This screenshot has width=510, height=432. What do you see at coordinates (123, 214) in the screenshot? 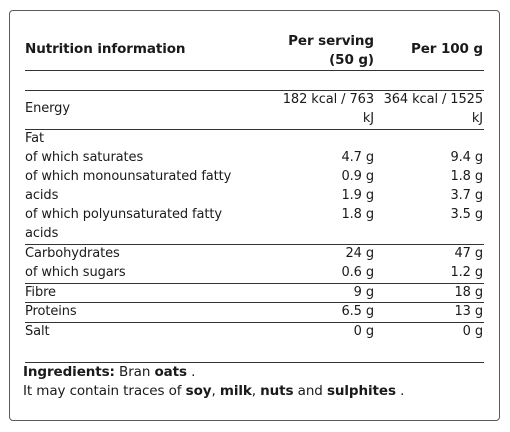
I see `row-label-polyunsaturated: of which polyunsaturated fatty` at bounding box center [123, 214].